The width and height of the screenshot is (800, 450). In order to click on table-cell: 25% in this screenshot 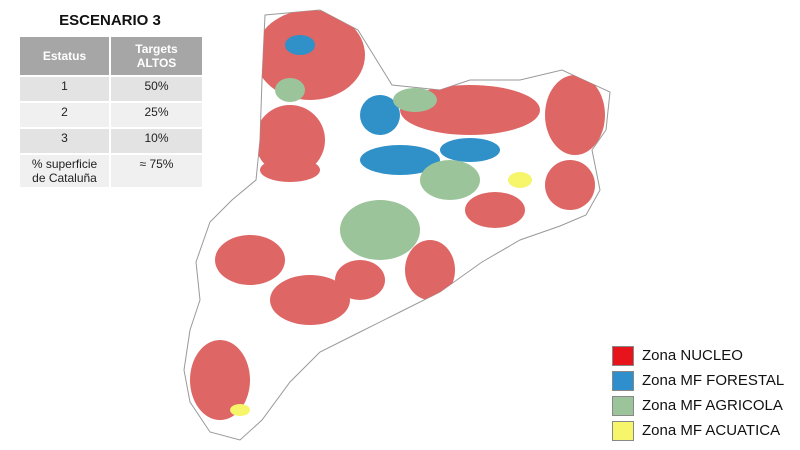, I will do `click(156, 115)`.